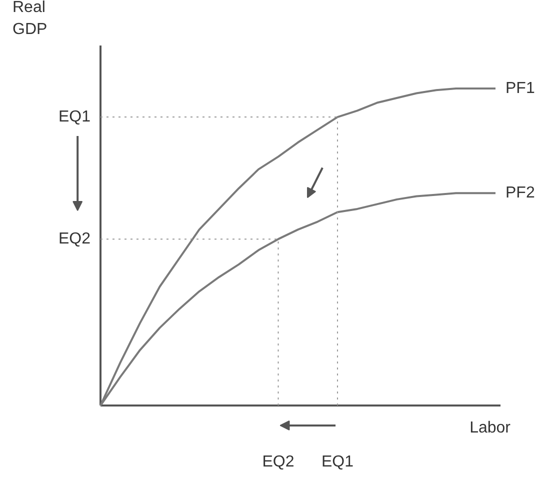  What do you see at coordinates (491, 428) in the screenshot?
I see `x-axis-title: Labor` at bounding box center [491, 428].